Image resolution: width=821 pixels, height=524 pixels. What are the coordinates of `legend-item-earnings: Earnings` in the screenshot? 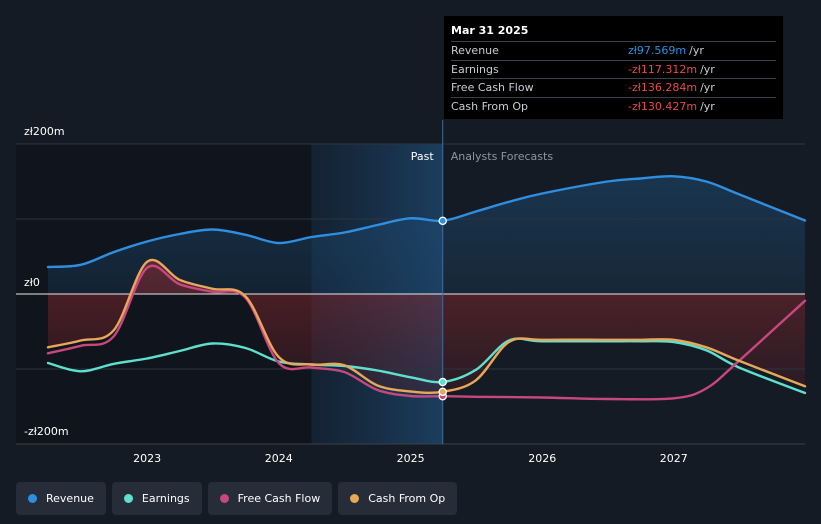 It's located at (156, 498).